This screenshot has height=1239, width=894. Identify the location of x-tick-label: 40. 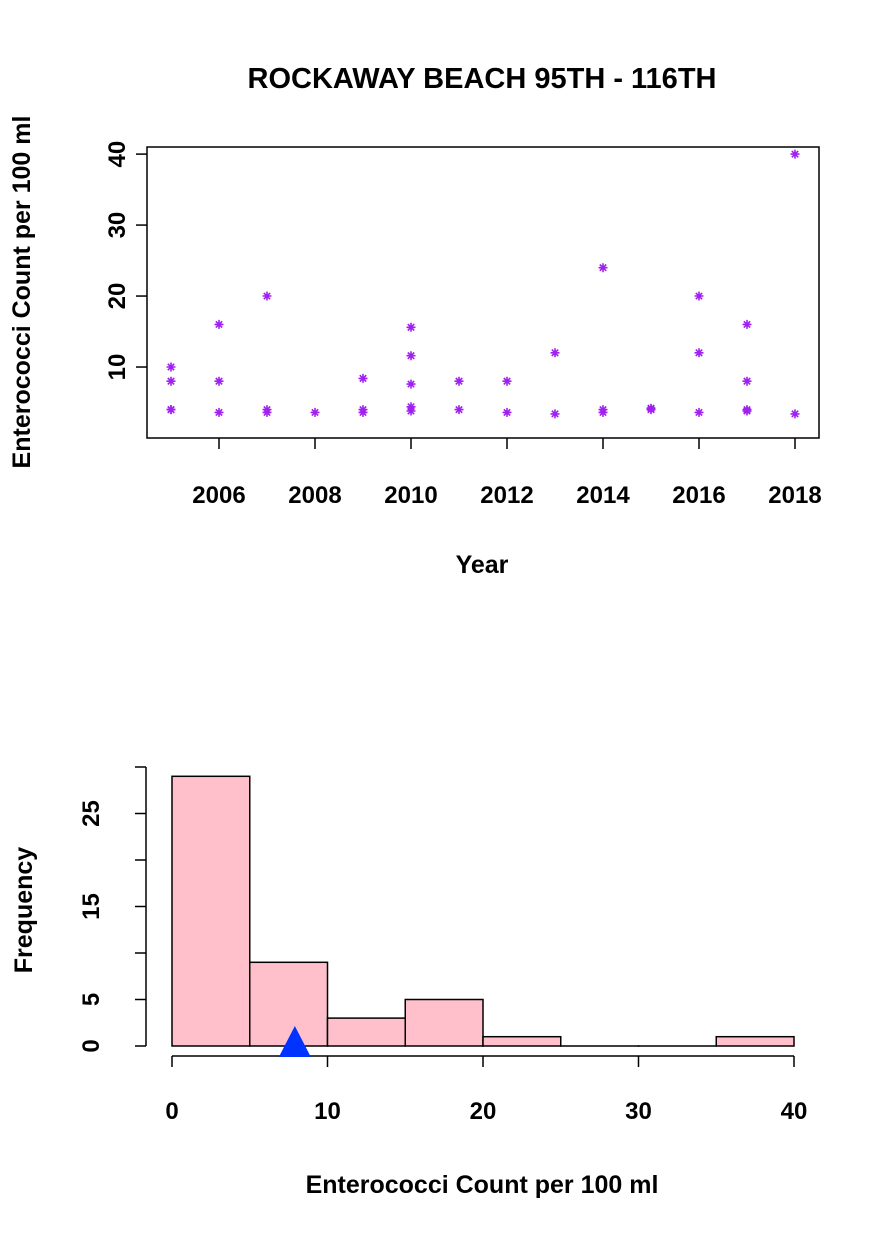
(794, 1111).